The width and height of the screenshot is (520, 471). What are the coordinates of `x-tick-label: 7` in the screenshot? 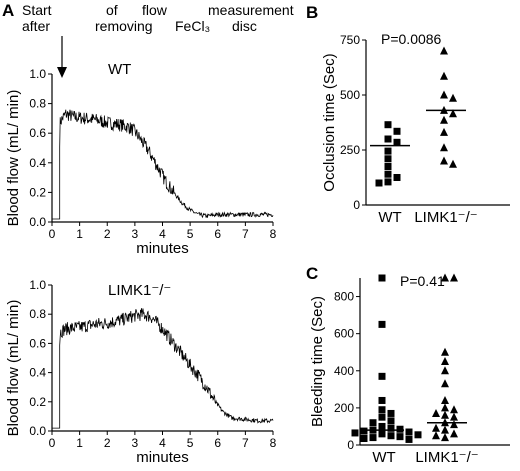 It's located at (245, 443).